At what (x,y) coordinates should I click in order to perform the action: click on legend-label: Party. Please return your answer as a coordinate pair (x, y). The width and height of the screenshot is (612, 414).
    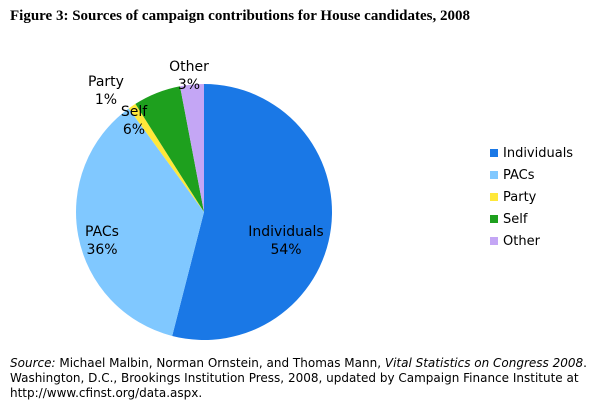
    Looking at the image, I should click on (520, 197).